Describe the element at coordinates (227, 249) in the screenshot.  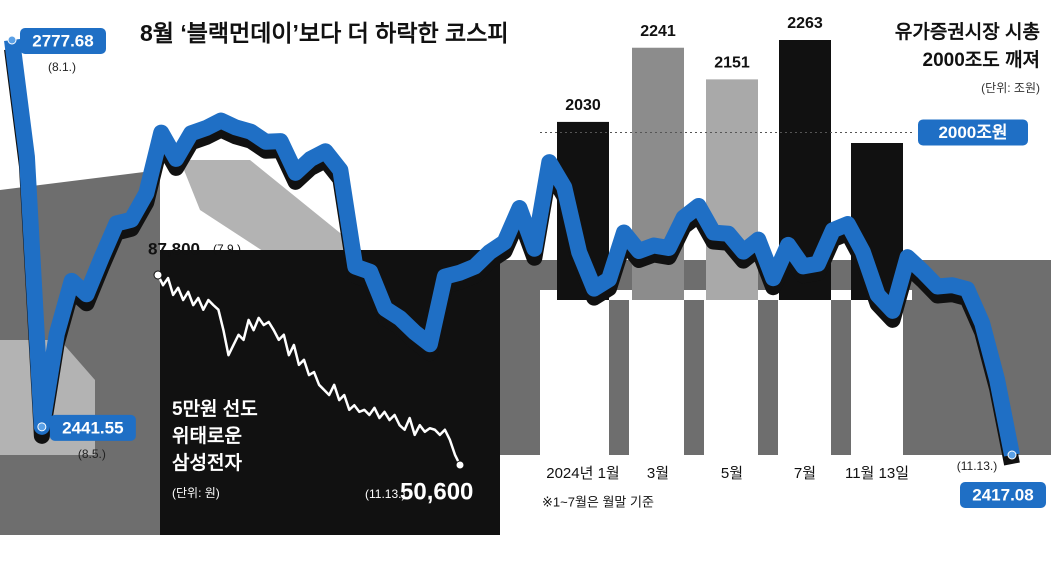
I see `date-label: (7.9.)` at that location.